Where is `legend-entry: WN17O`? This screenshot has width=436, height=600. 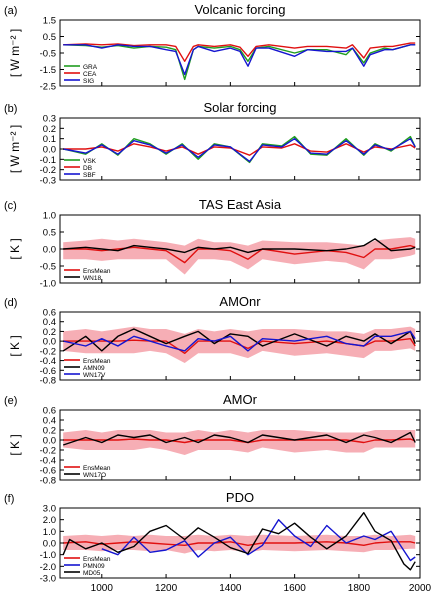 legend-entry: WN17O is located at coordinates (94, 475).